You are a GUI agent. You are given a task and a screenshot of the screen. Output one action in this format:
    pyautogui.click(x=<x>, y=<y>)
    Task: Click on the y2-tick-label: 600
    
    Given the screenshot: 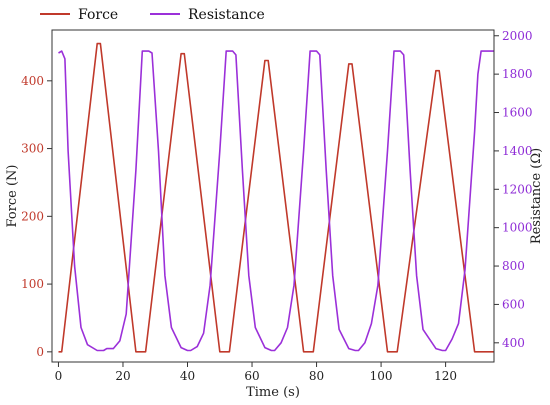 What is the action you would take?
    pyautogui.click(x=513, y=304)
    